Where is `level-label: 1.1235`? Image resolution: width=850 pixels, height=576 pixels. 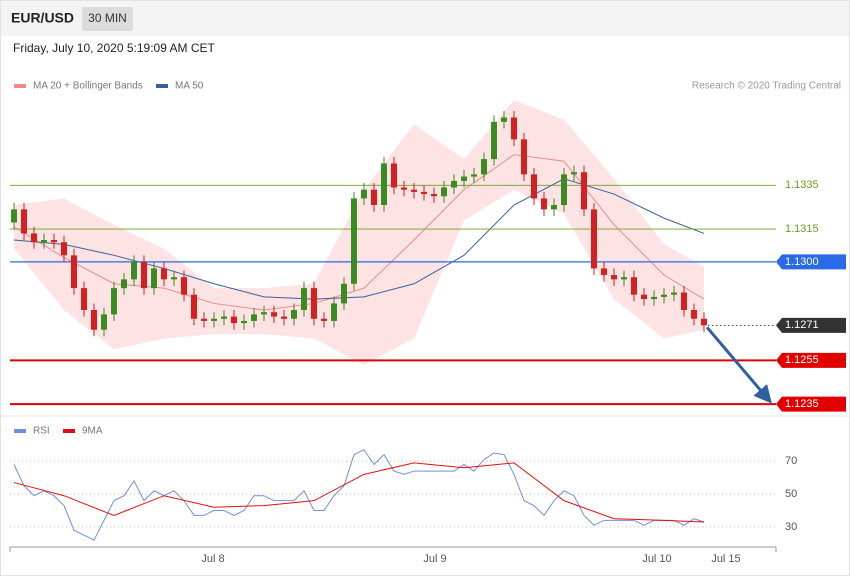 level-label: 1.1235 is located at coordinates (802, 404).